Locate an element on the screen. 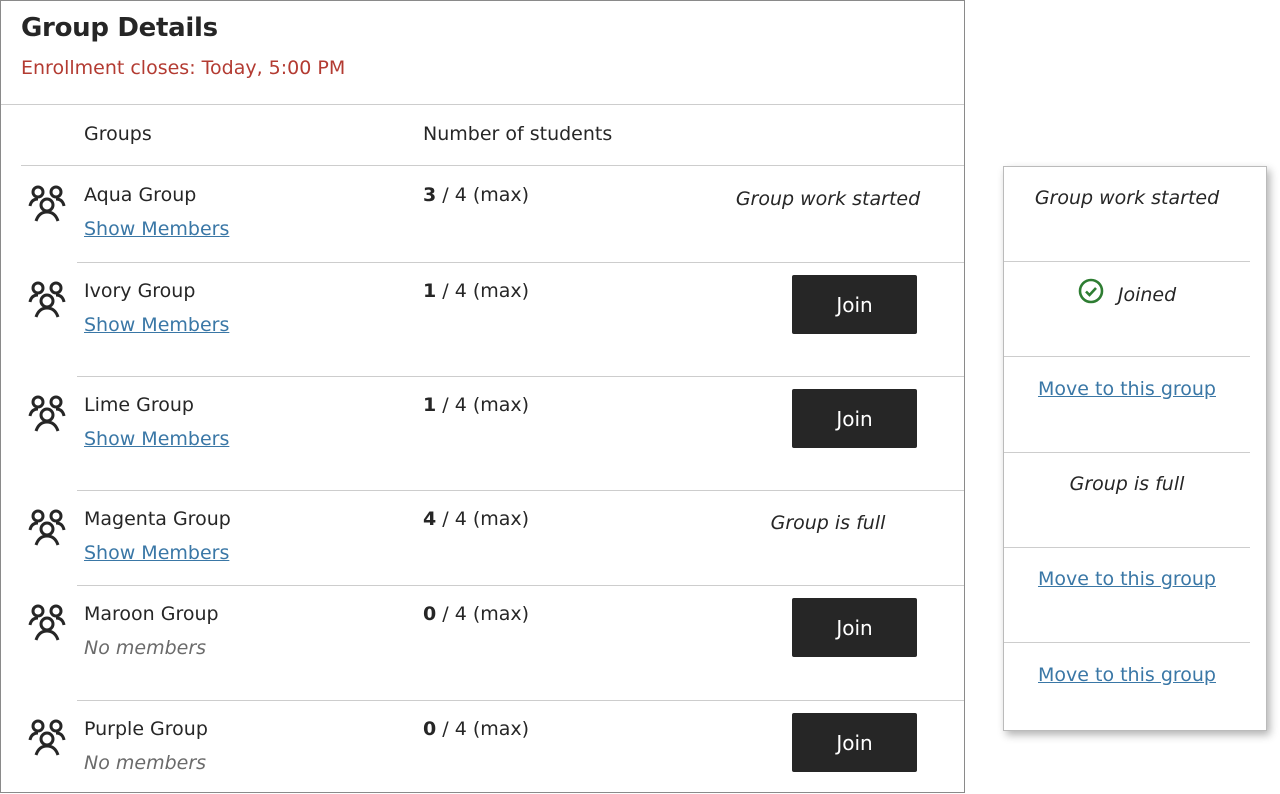 The width and height of the screenshot is (1280, 794). group-name: Magenta Group is located at coordinates (157, 519).